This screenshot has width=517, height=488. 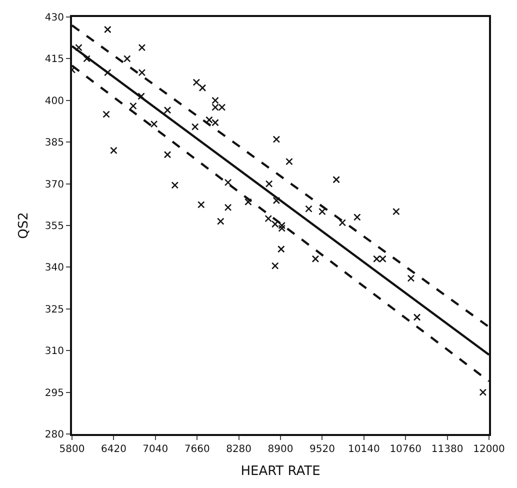 What do you see at coordinates (364, 449) in the screenshot?
I see `x-tick-label: 10140` at bounding box center [364, 449].